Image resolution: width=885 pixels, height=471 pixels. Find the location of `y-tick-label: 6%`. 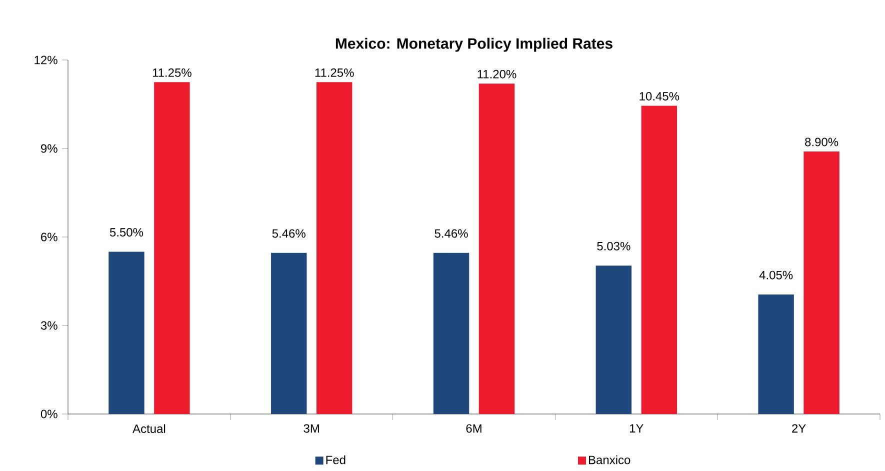

y-tick-label: 6% is located at coordinates (49, 237).